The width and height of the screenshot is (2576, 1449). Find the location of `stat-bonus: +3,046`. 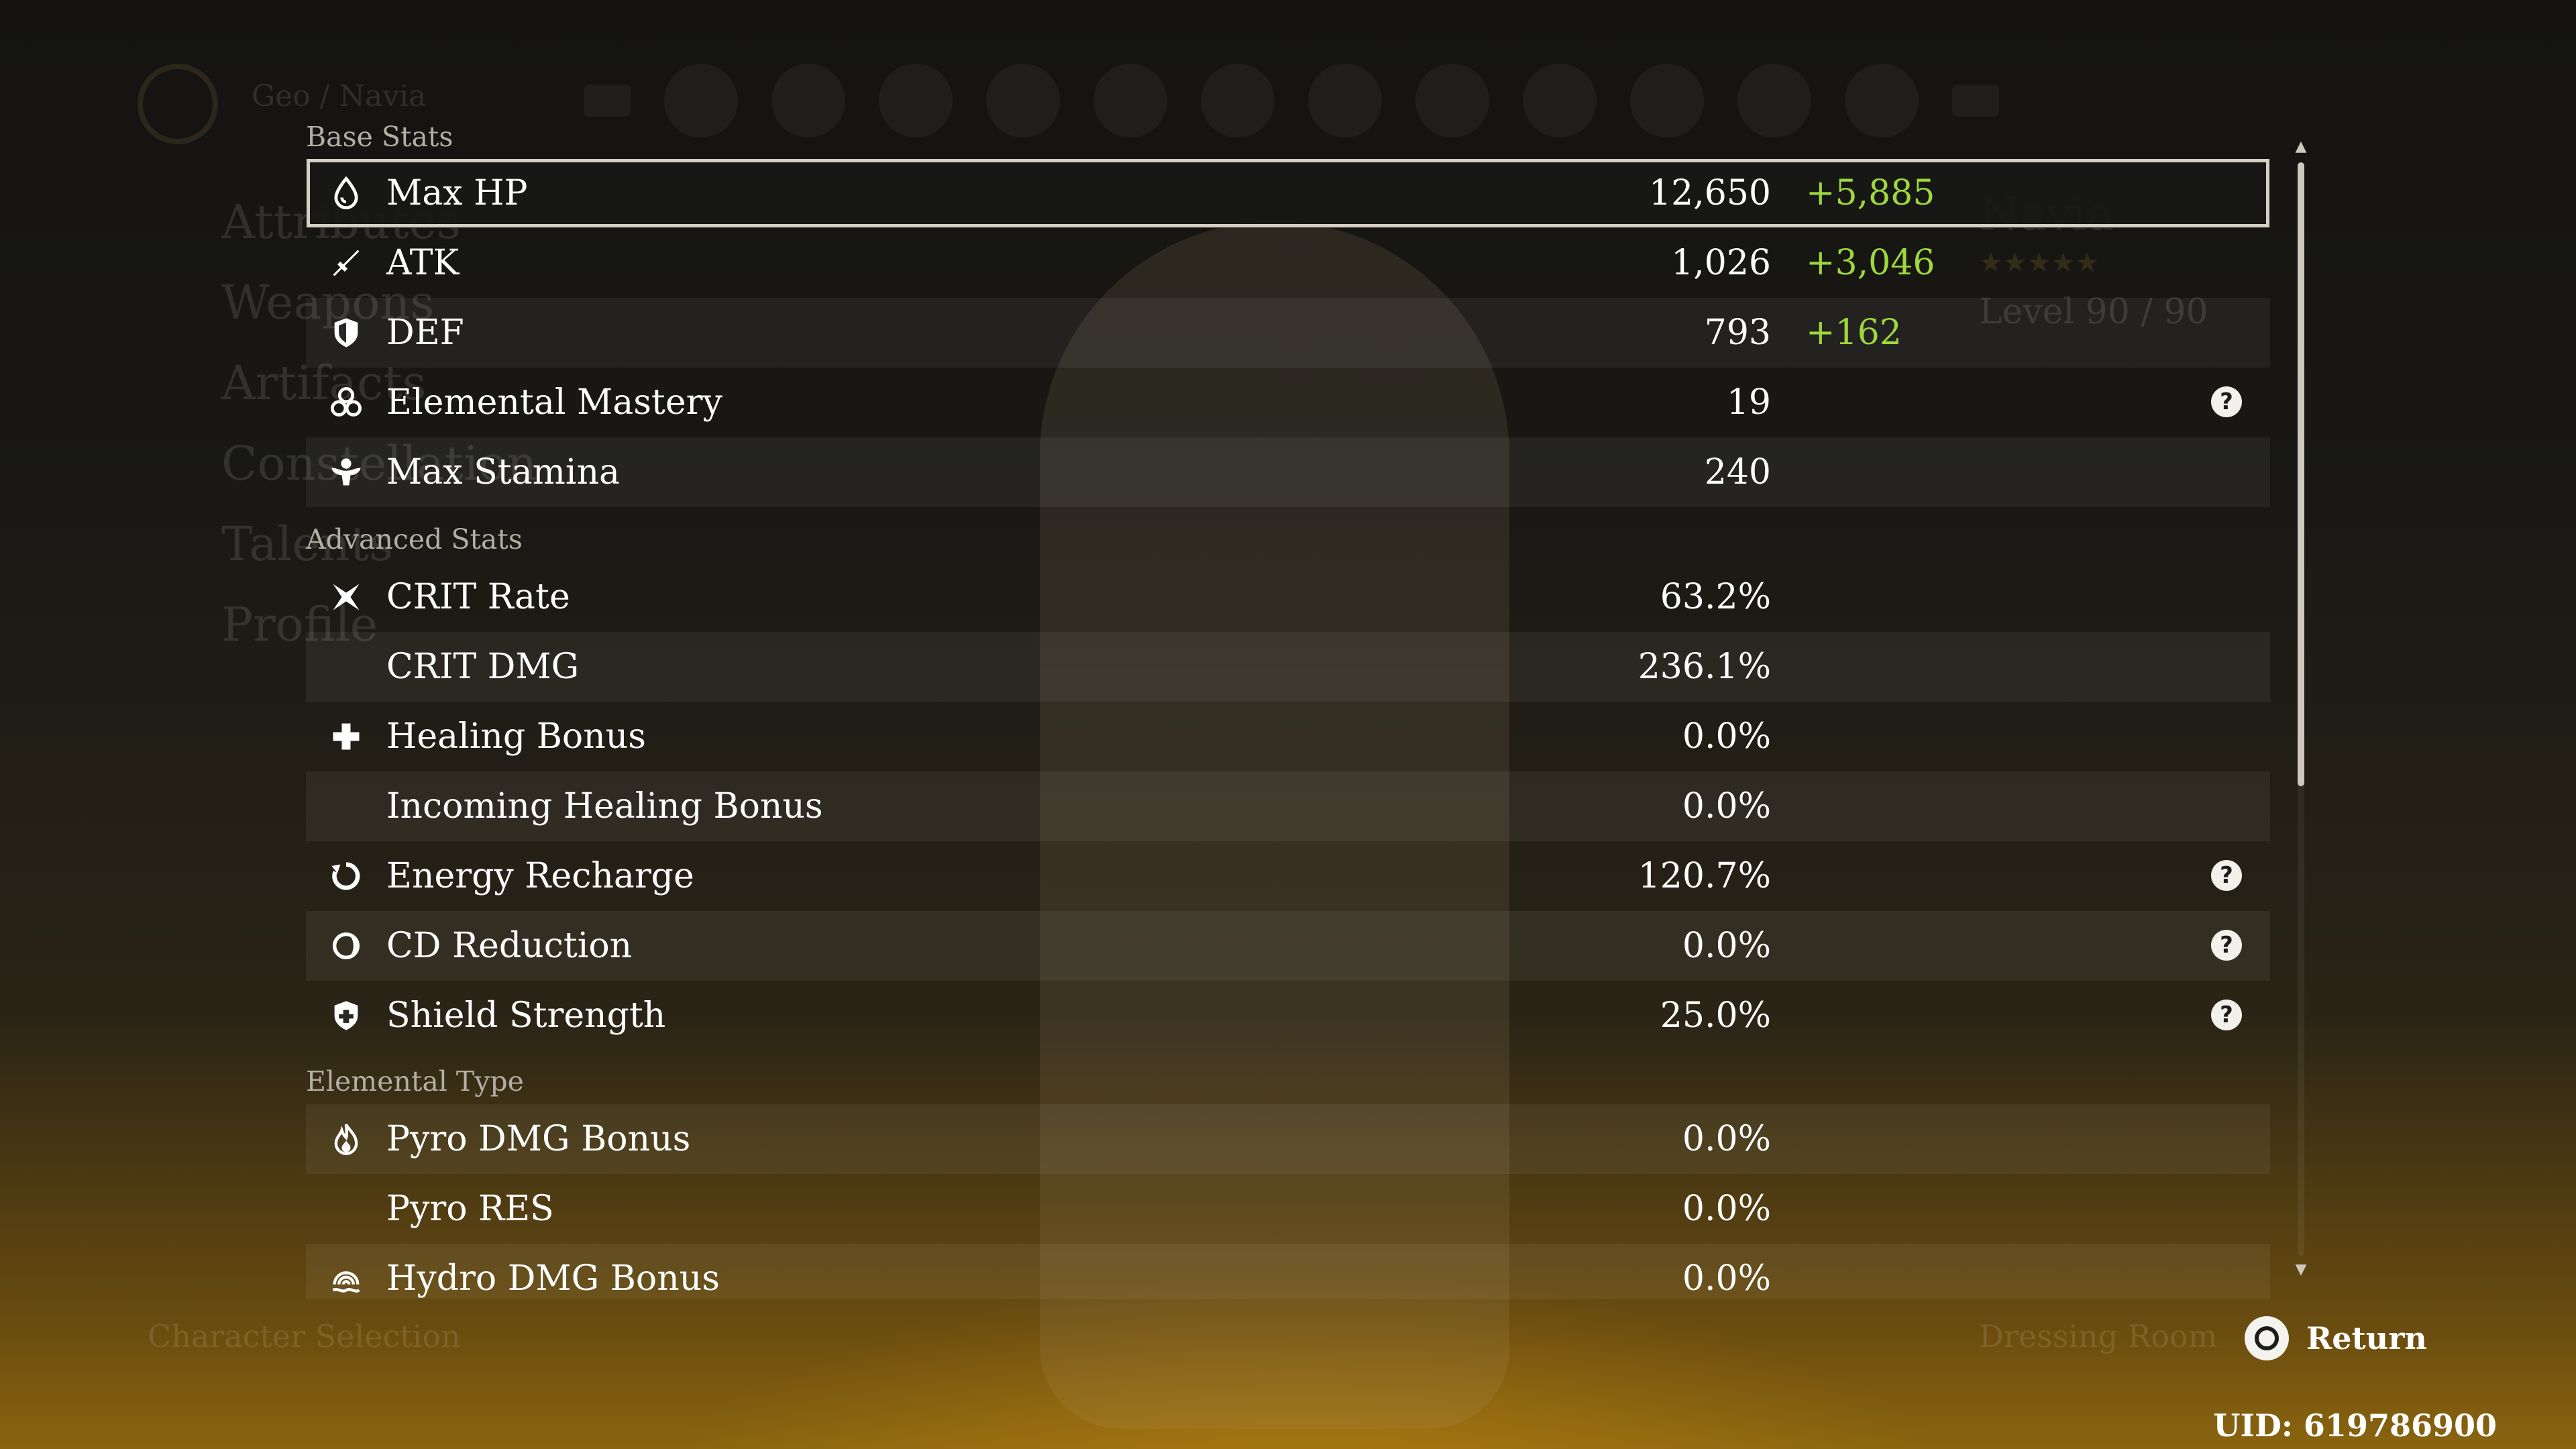

stat-bonus: +3,046 is located at coordinates (1870, 263).